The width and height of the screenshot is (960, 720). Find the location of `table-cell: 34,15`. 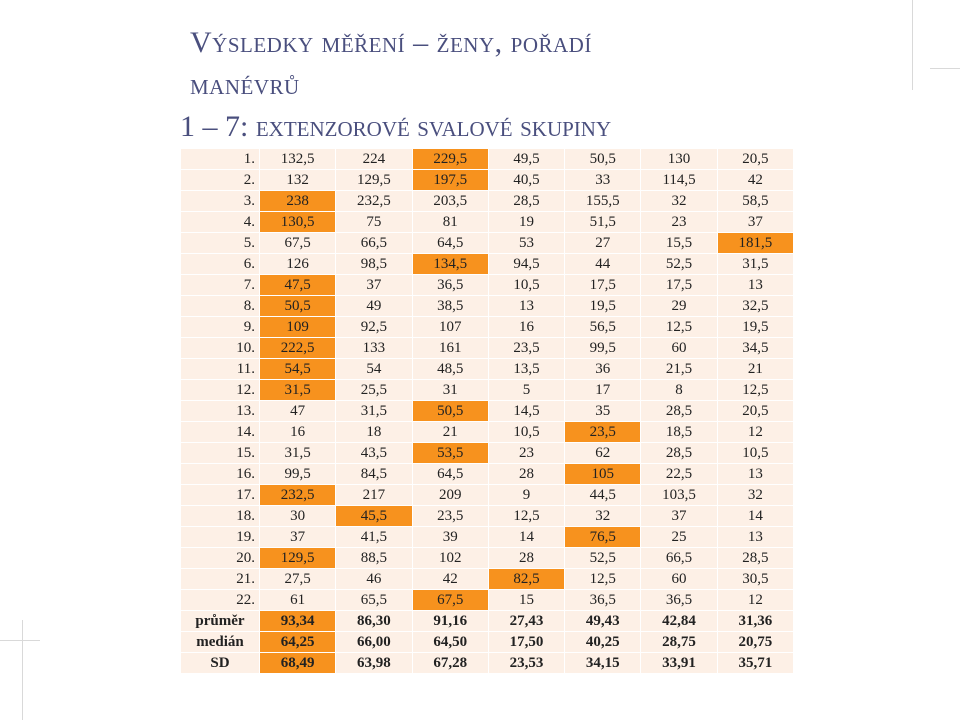

table-cell: 34,15 is located at coordinates (603, 663).